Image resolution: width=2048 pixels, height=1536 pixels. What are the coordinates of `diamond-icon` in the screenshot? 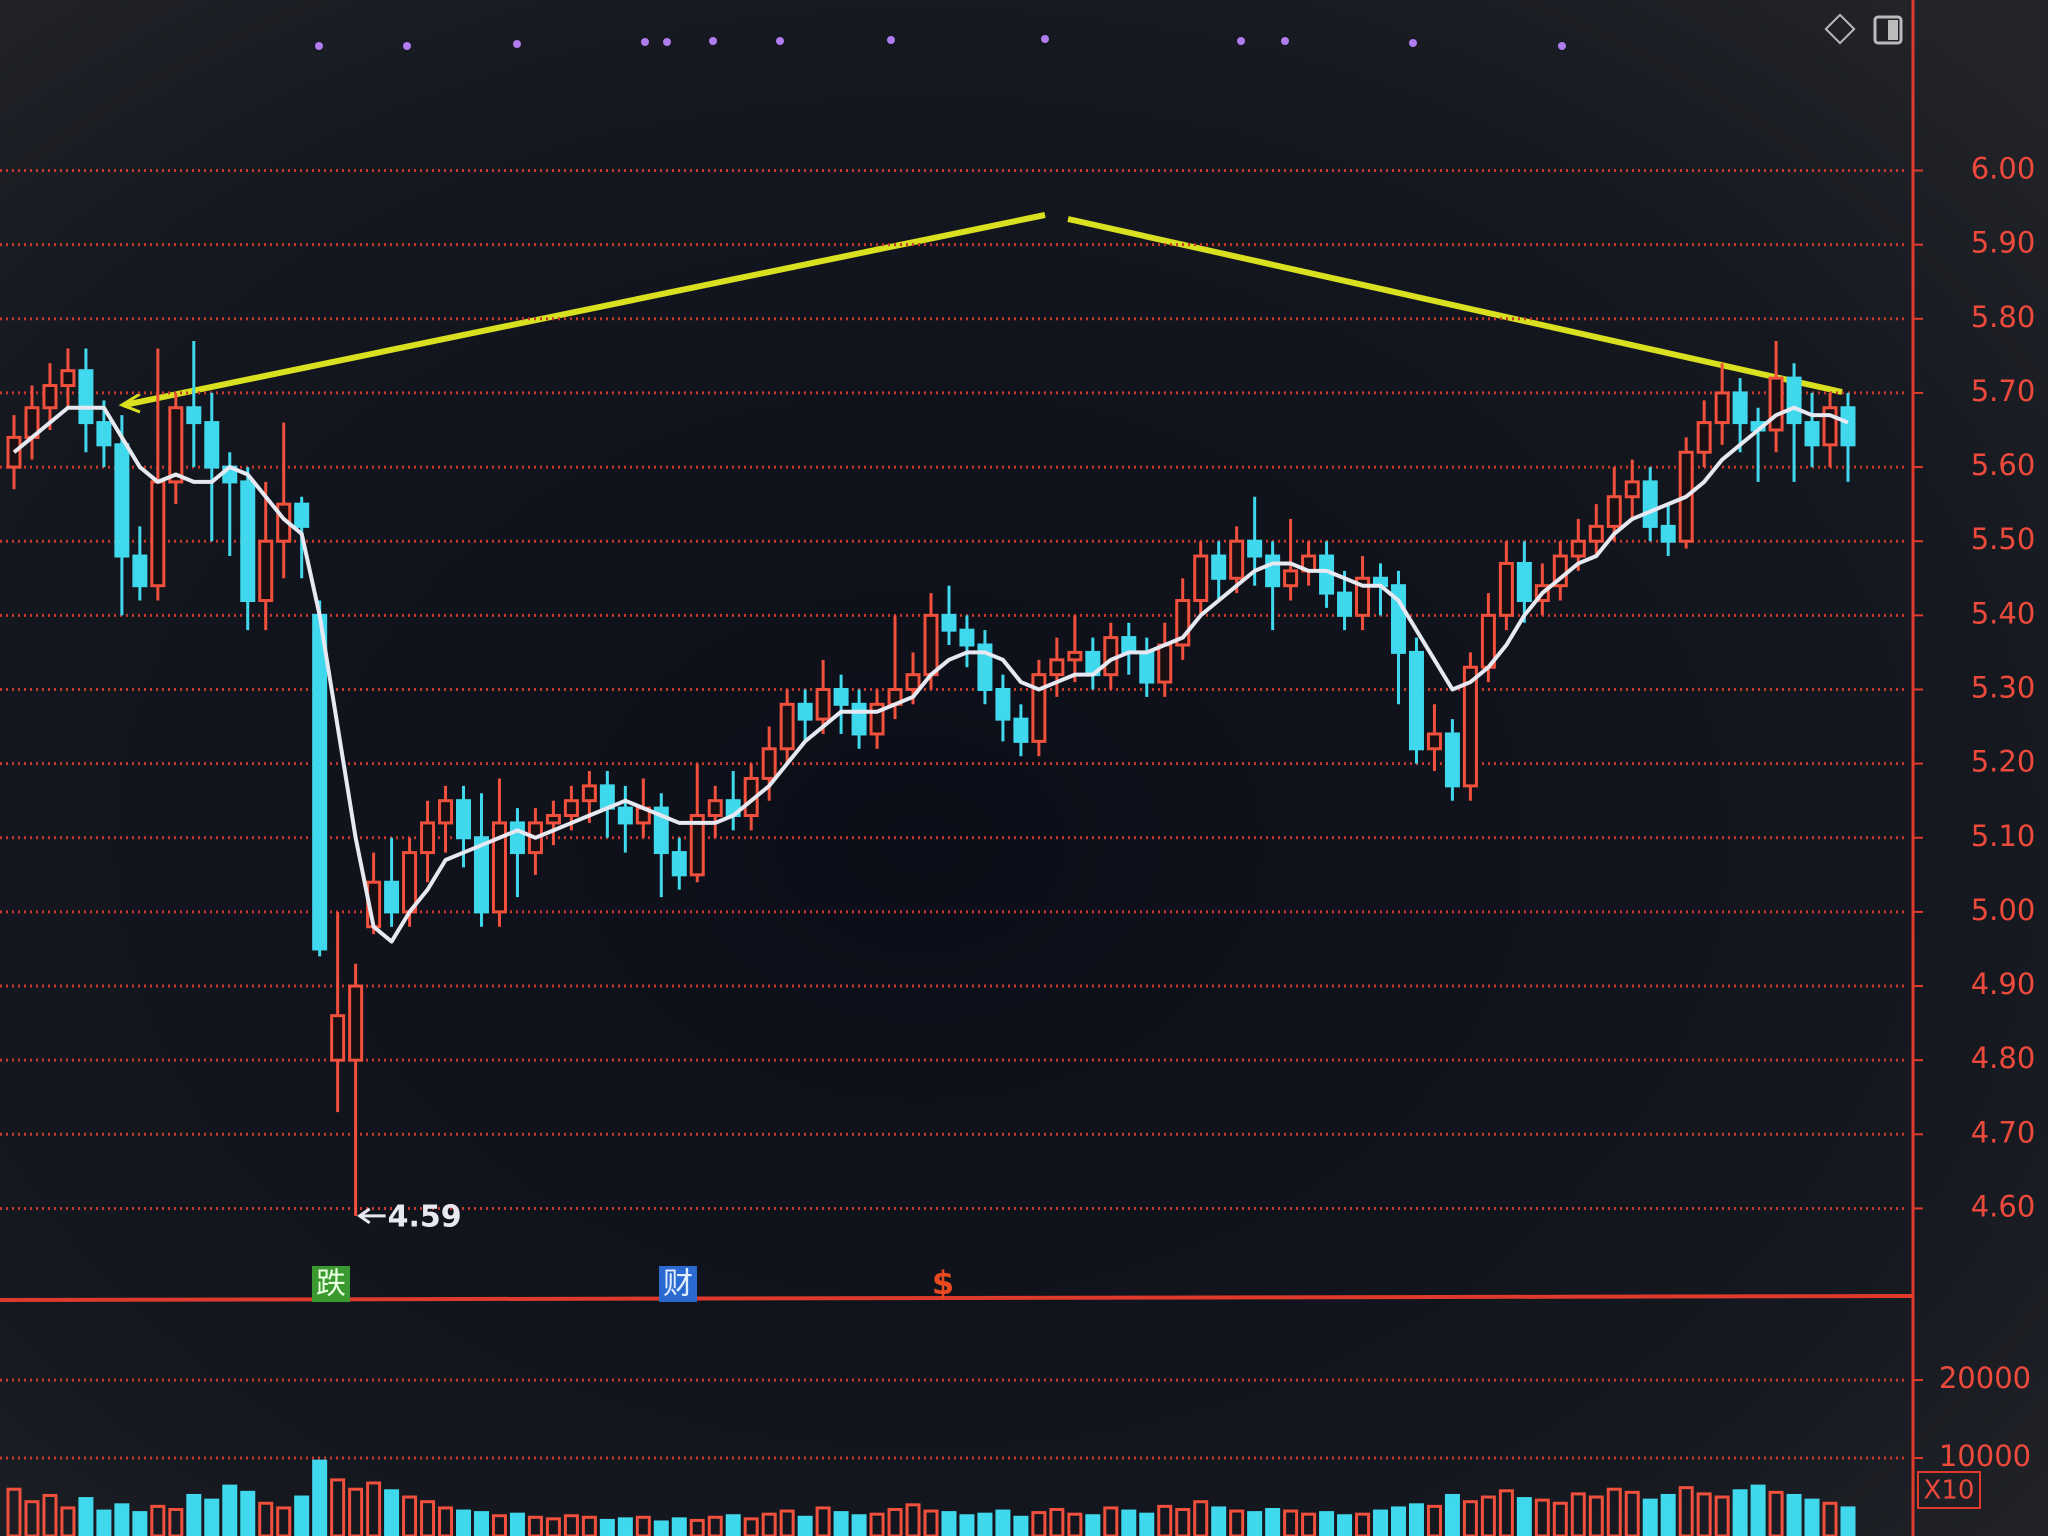 It's located at (1840, 29).